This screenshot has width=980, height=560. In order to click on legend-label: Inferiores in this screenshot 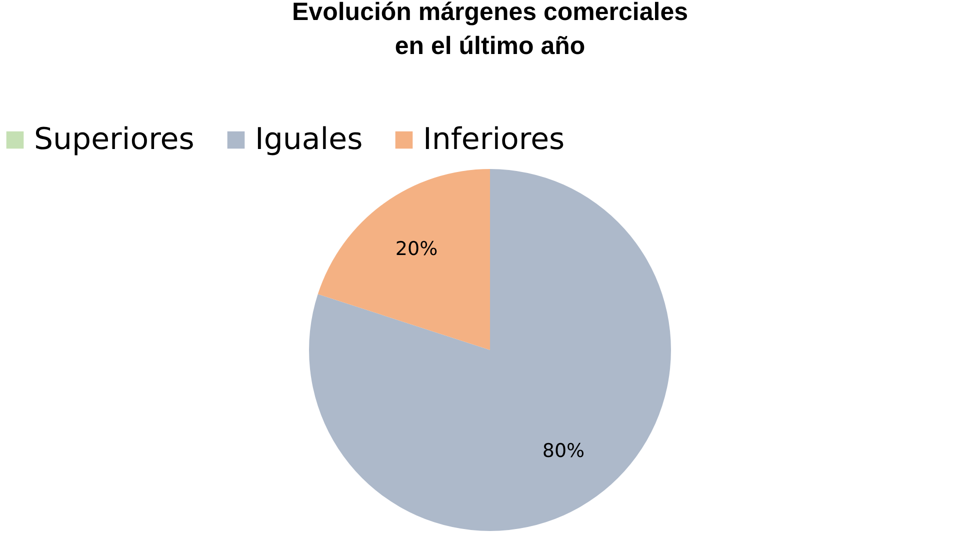, I will do `click(494, 139)`.